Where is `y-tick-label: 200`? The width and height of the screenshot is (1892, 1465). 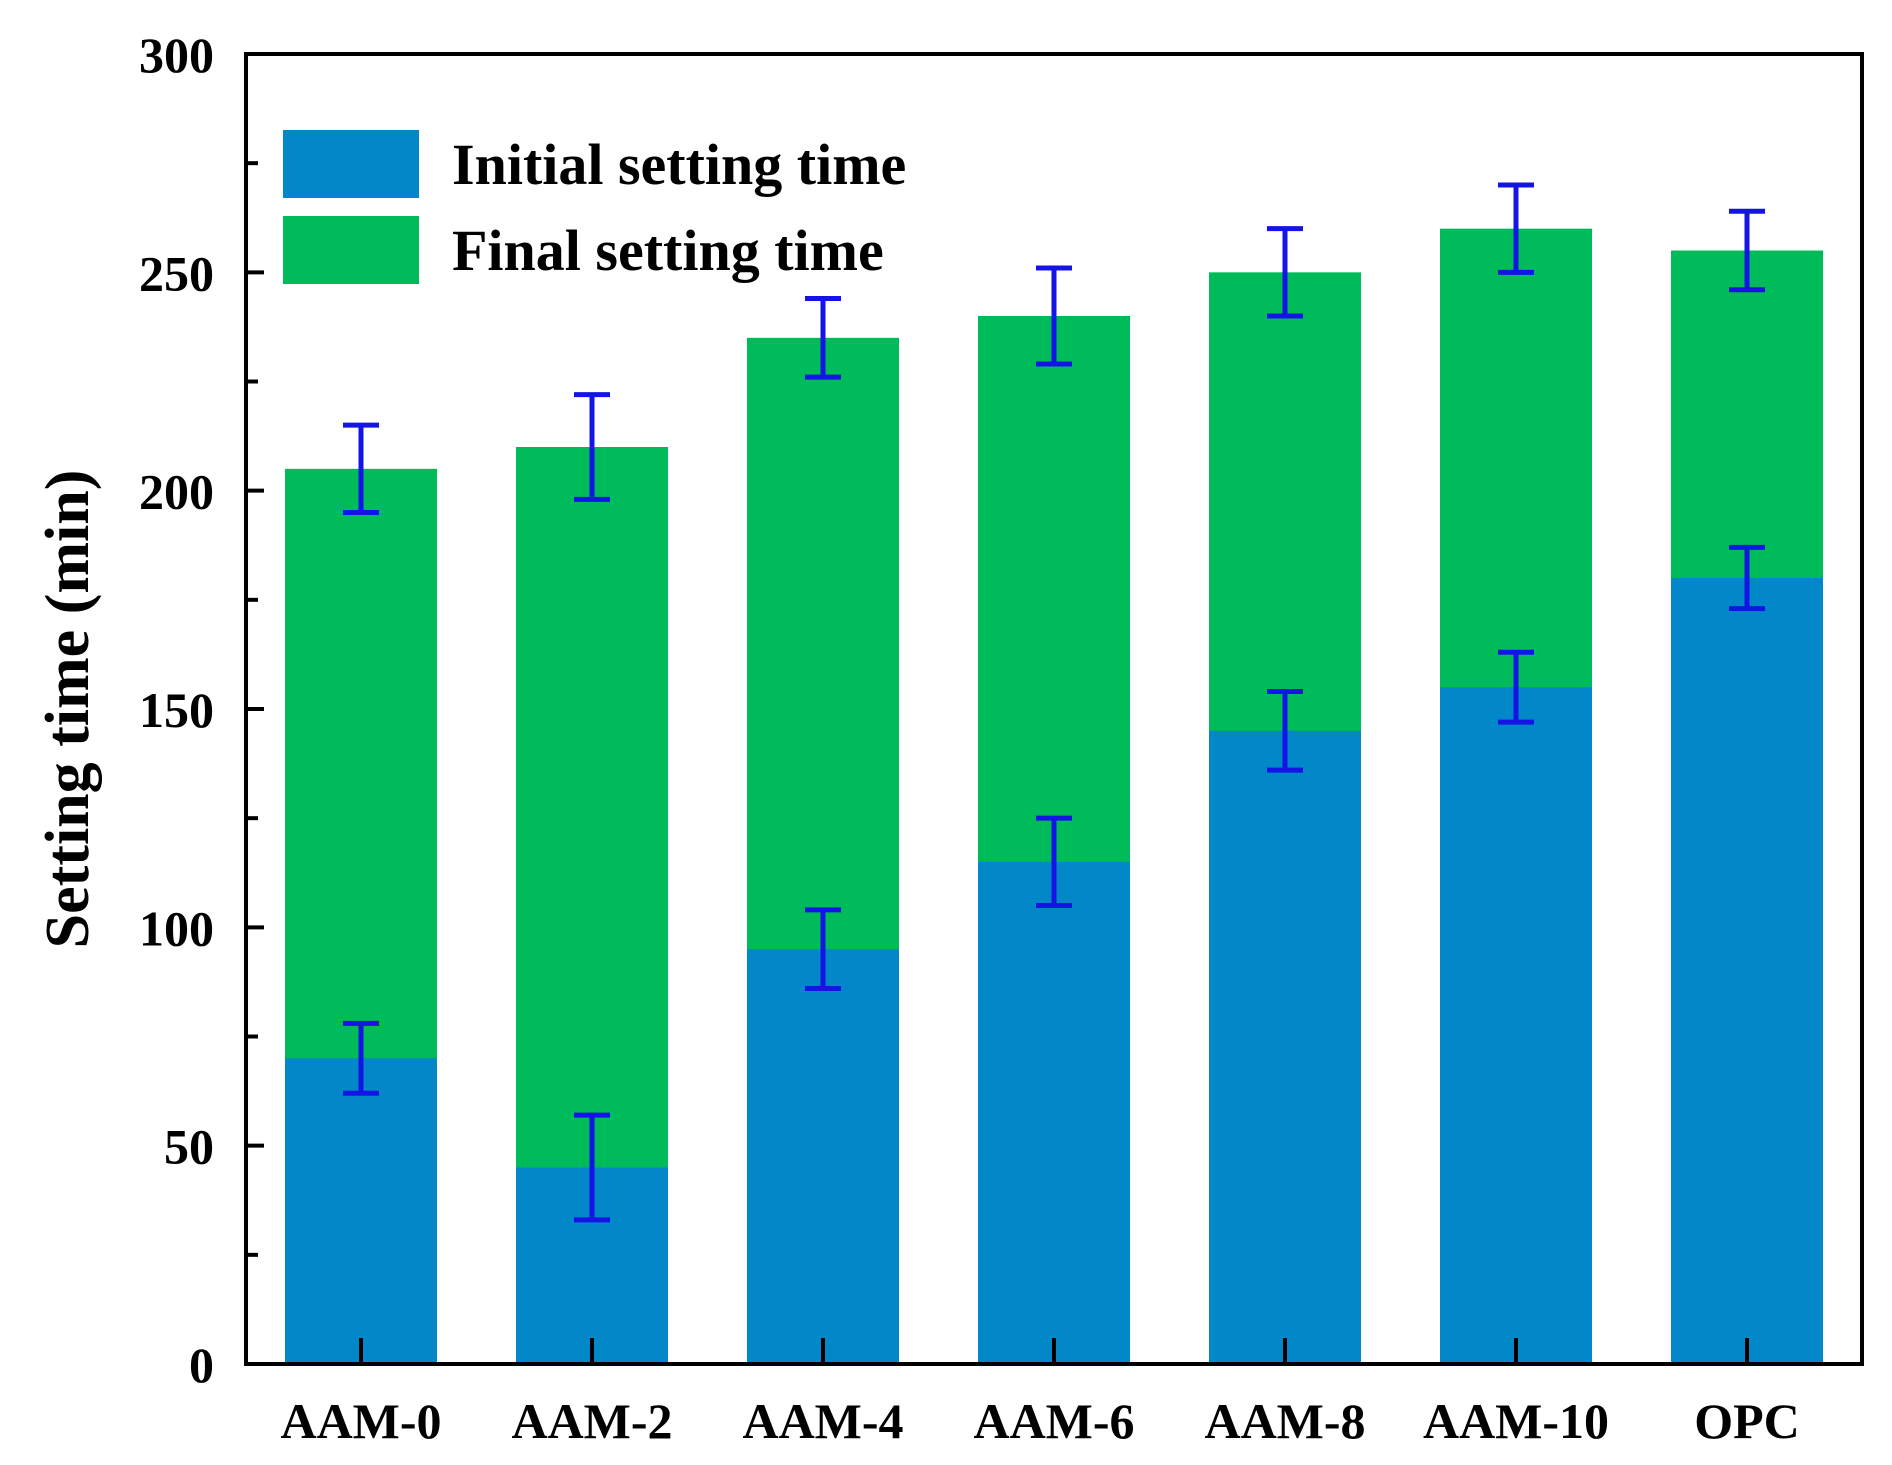 y-tick-label: 200 is located at coordinates (176, 492).